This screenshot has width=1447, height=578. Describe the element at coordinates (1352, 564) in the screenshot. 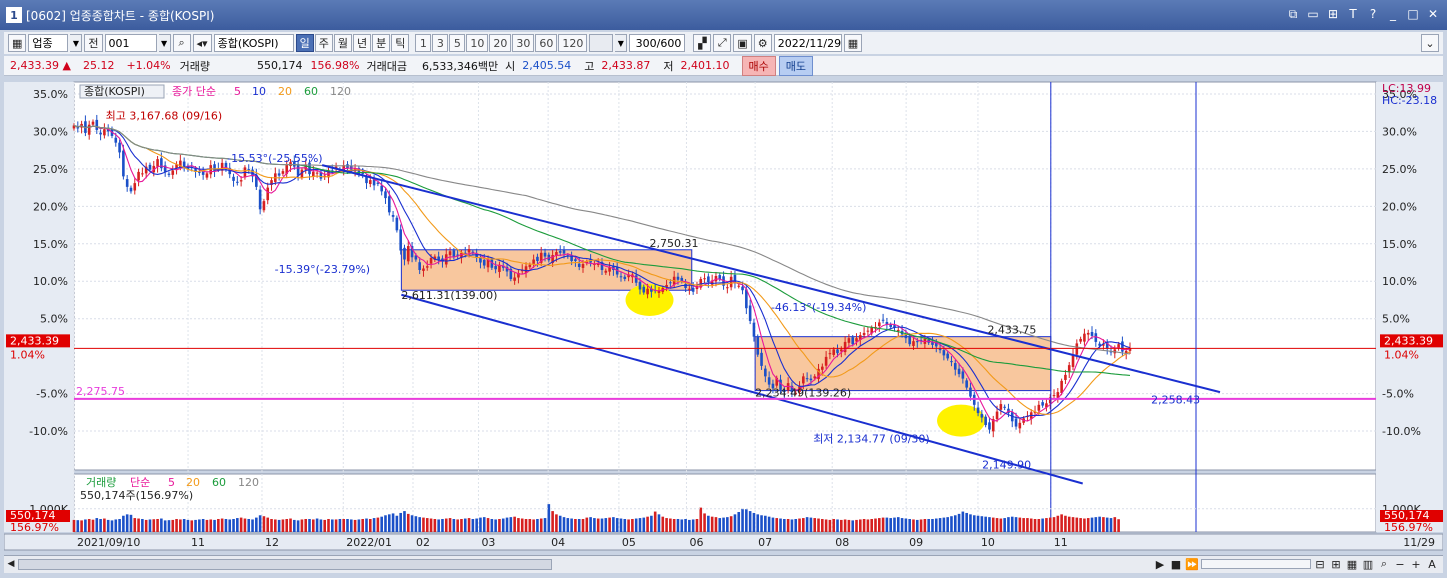

I see `grid-view-icon: ▦` at that location.